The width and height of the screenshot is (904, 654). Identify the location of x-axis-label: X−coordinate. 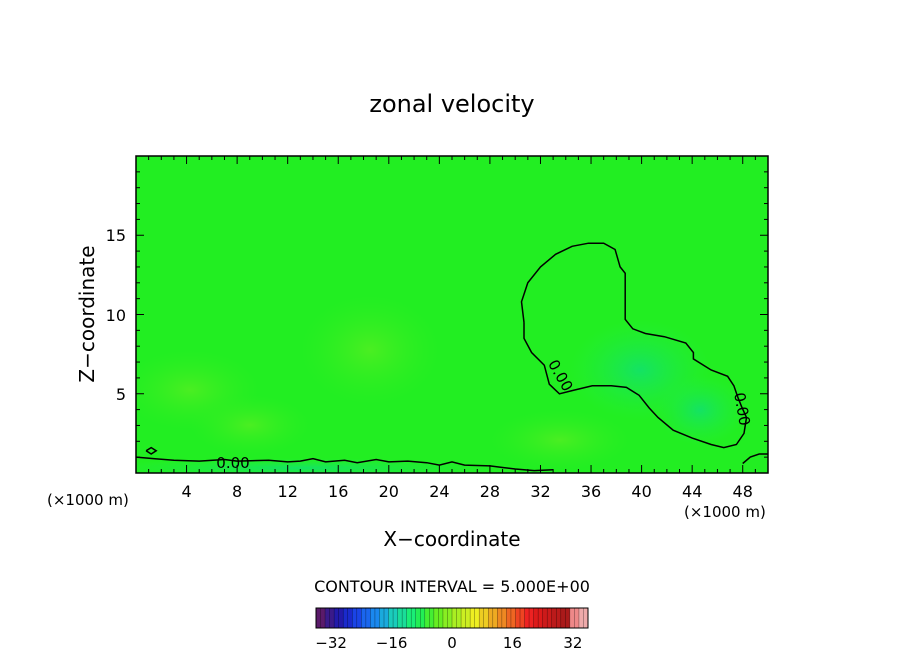
(451, 539).